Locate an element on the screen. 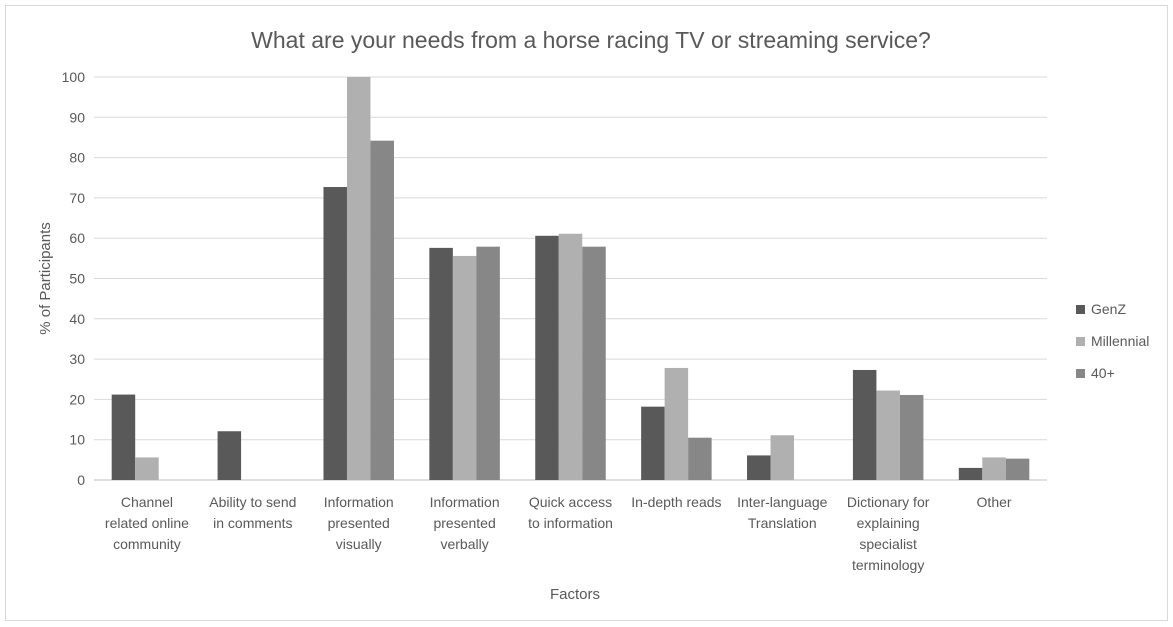 Image resolution: width=1173 pixels, height=627 pixels. x-category-line: explaining is located at coordinates (888, 523).